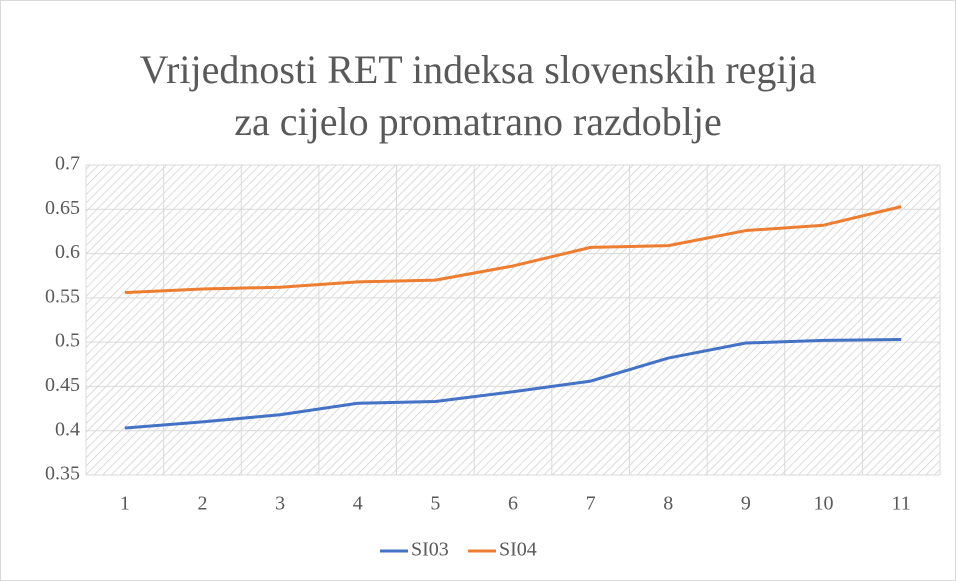 The width and height of the screenshot is (956, 581). Describe the element at coordinates (746, 504) in the screenshot. I see `x-tick-label: 9` at that location.